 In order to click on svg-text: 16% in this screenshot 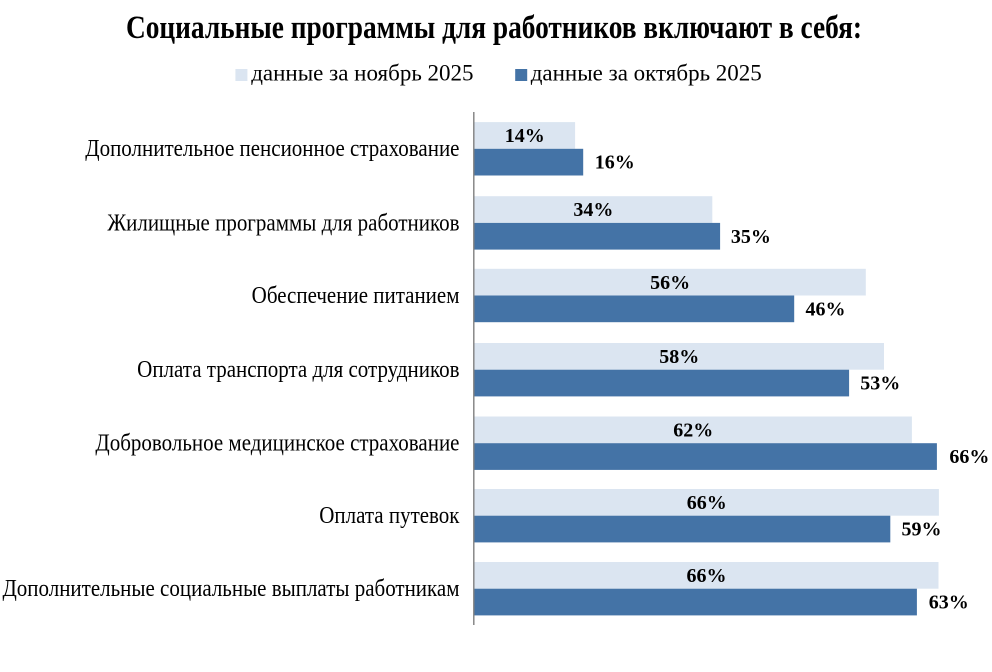, I will do `click(615, 163)`.